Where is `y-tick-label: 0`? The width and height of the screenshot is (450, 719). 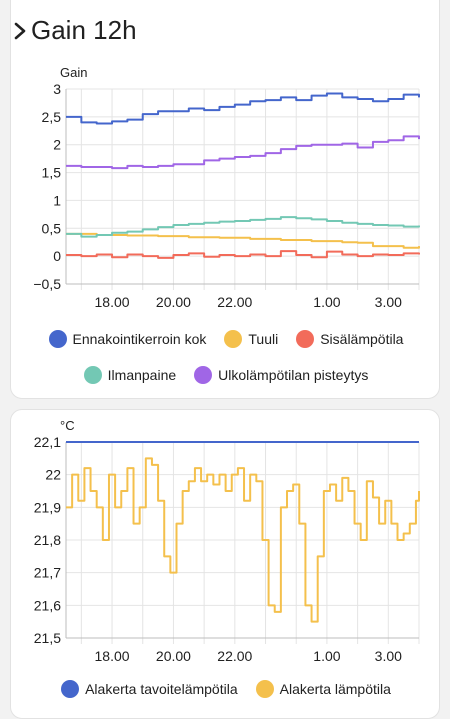 y-tick-label: 0 is located at coordinates (57, 256).